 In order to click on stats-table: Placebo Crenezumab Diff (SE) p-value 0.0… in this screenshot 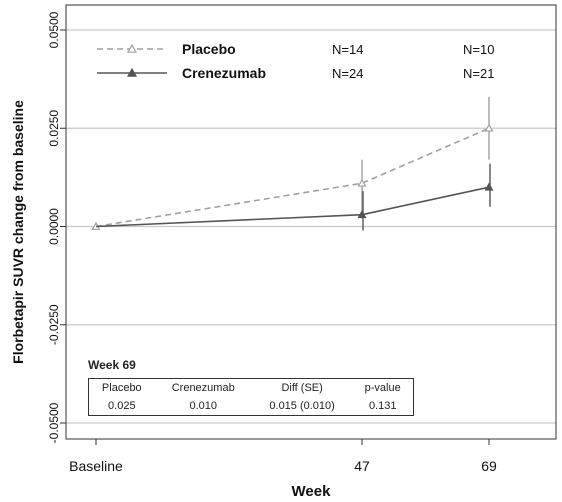, I will do `click(251, 397)`.